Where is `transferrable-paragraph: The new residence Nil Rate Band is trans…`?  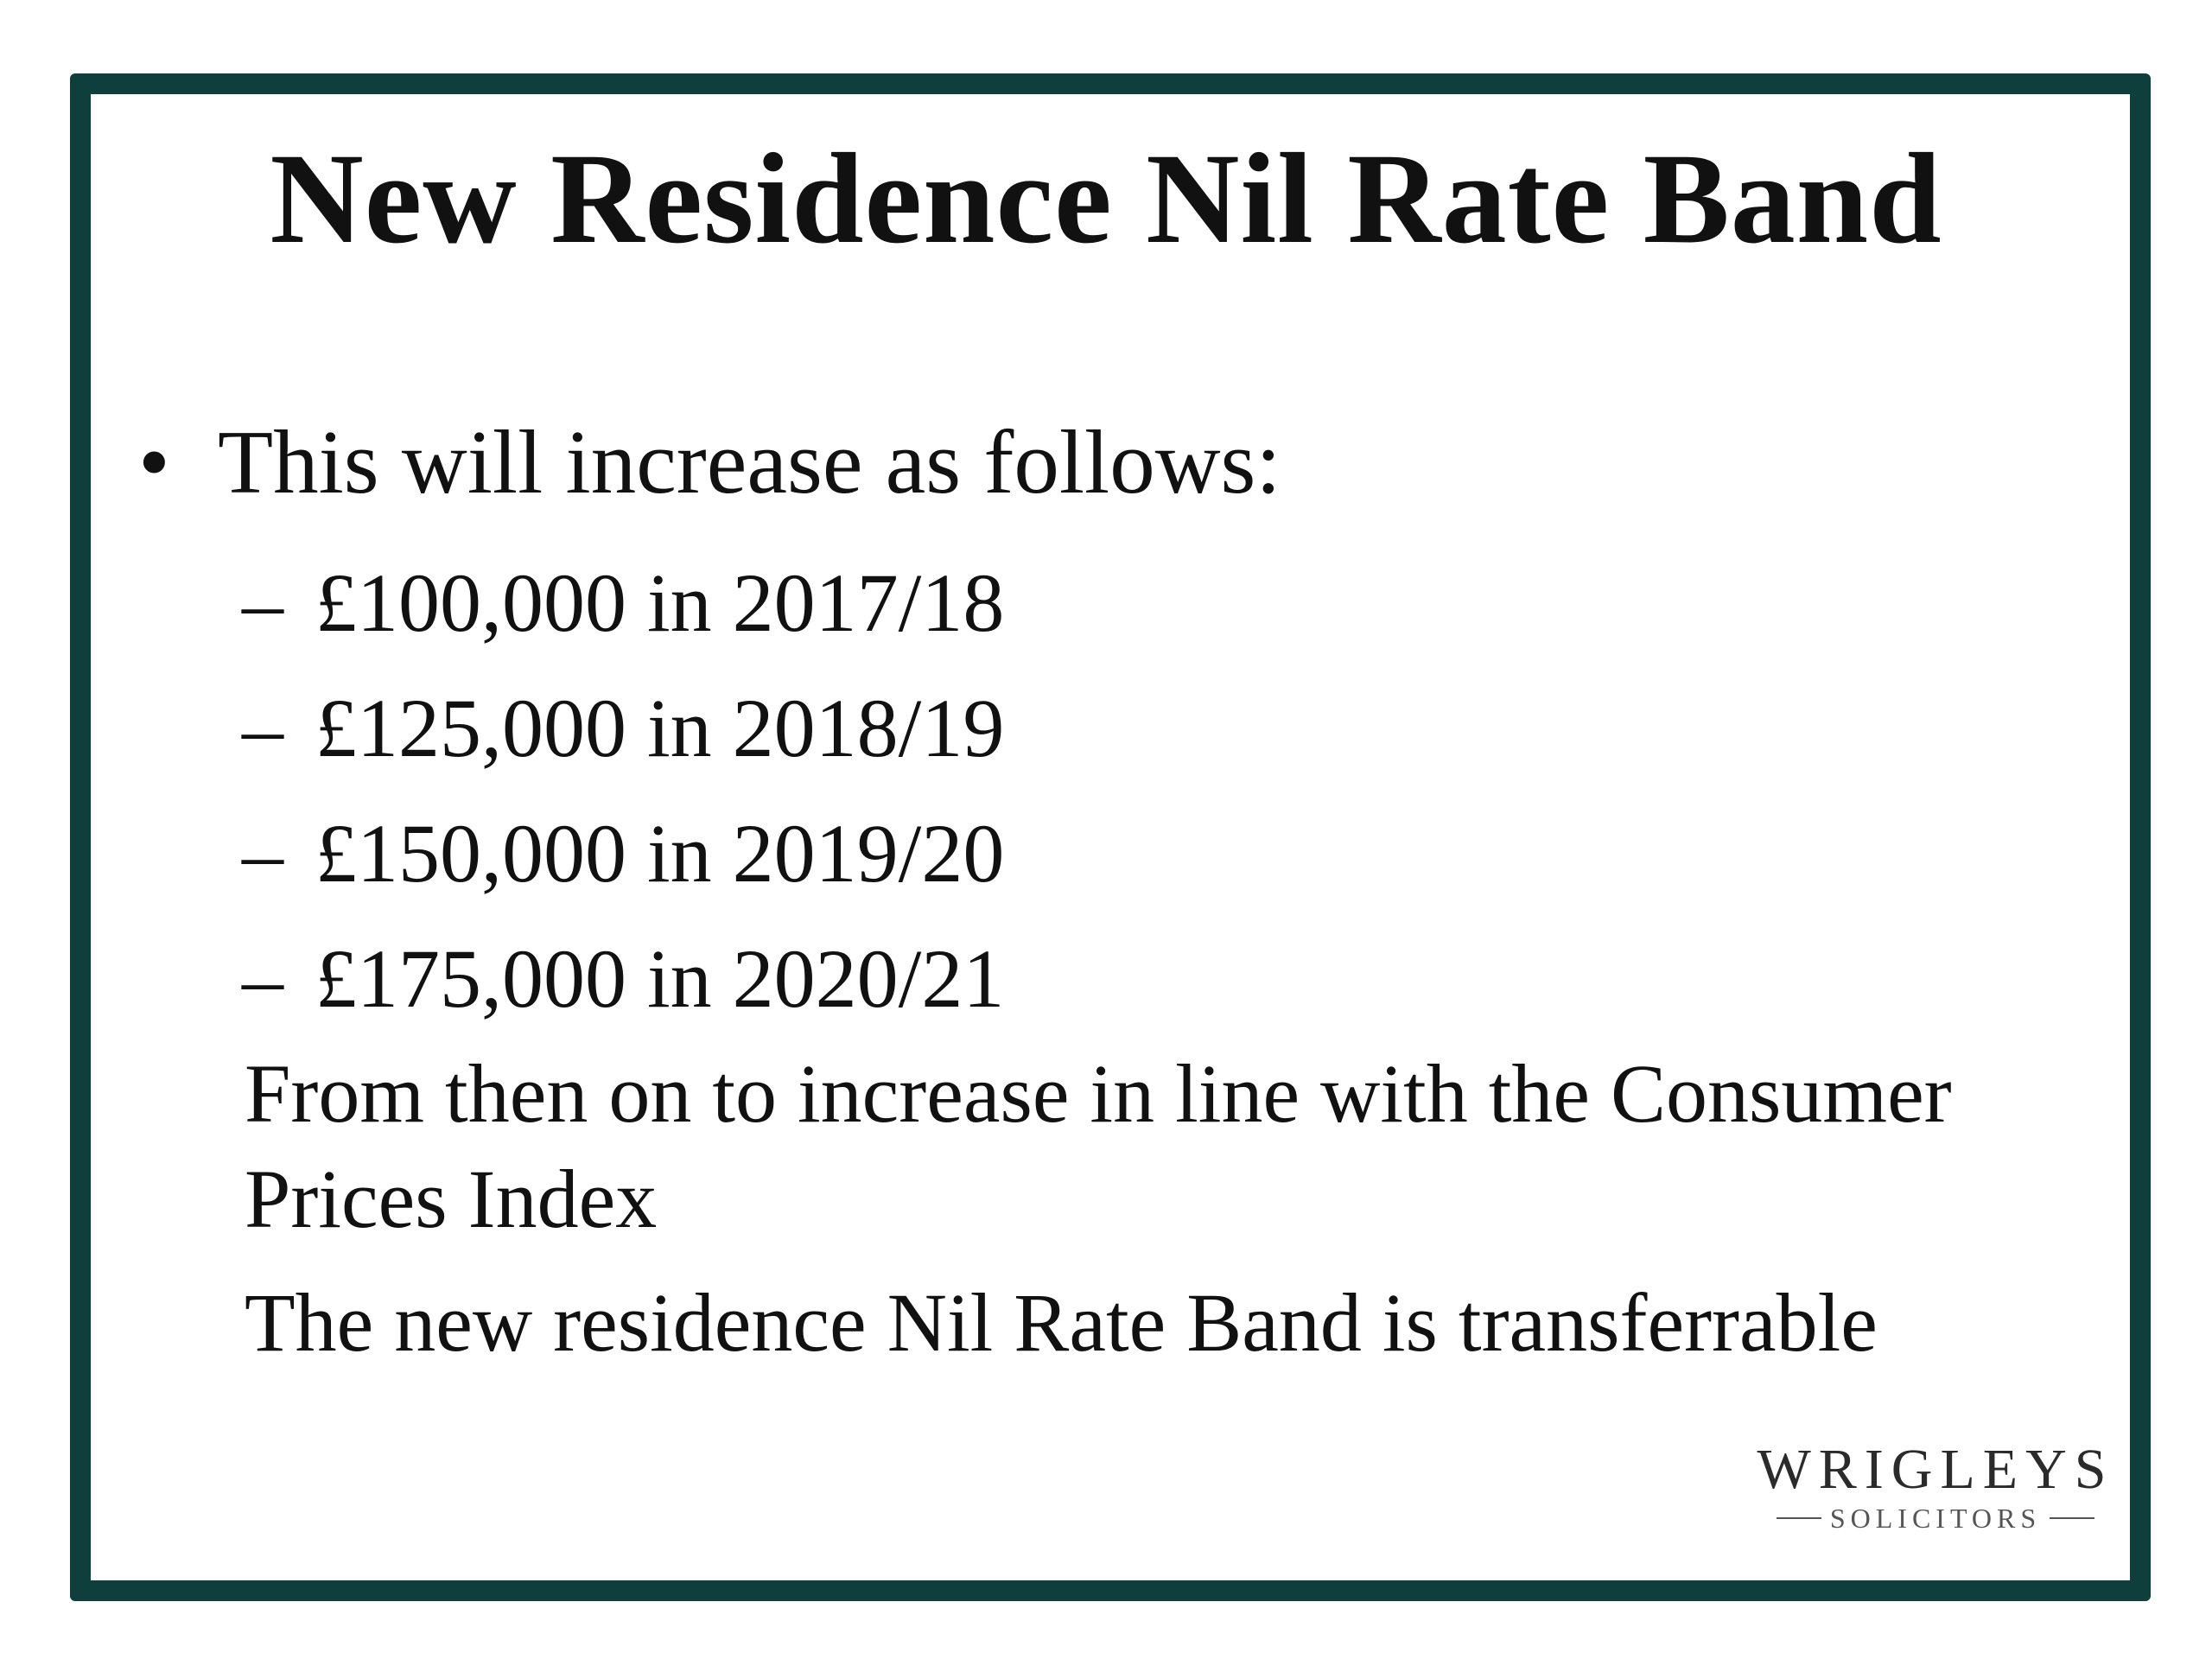
transferrable-paragraph: The new residence Nil Rate Band is trans… is located at coordinates (1061, 1322).